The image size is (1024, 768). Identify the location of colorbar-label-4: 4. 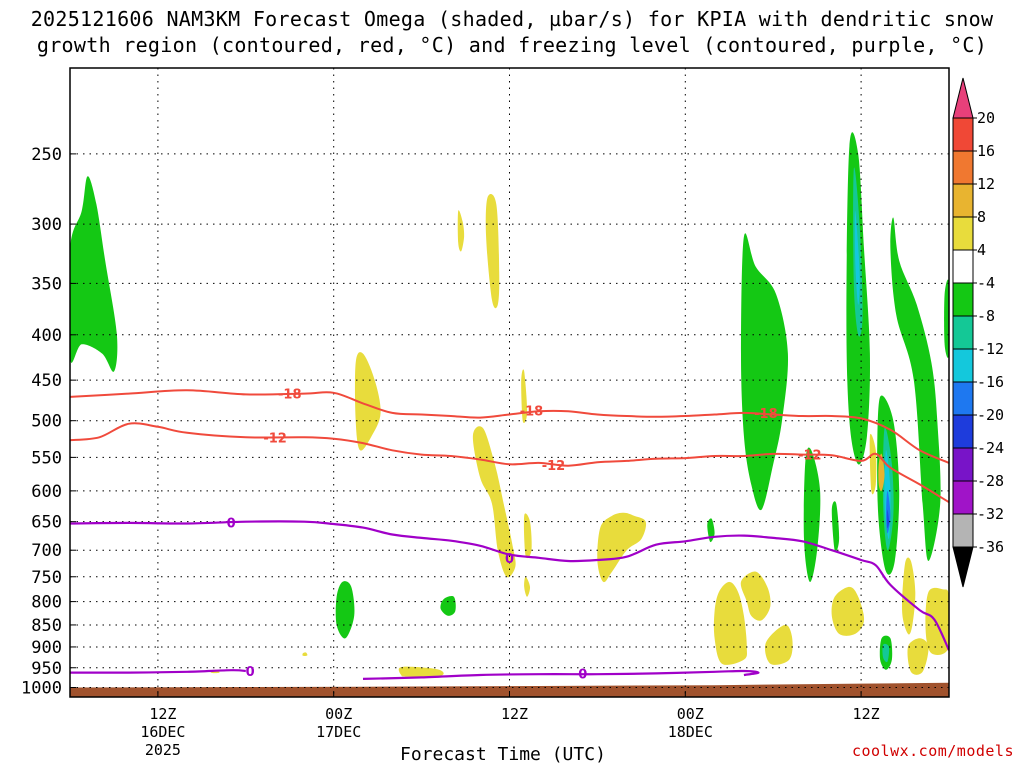
(981, 250).